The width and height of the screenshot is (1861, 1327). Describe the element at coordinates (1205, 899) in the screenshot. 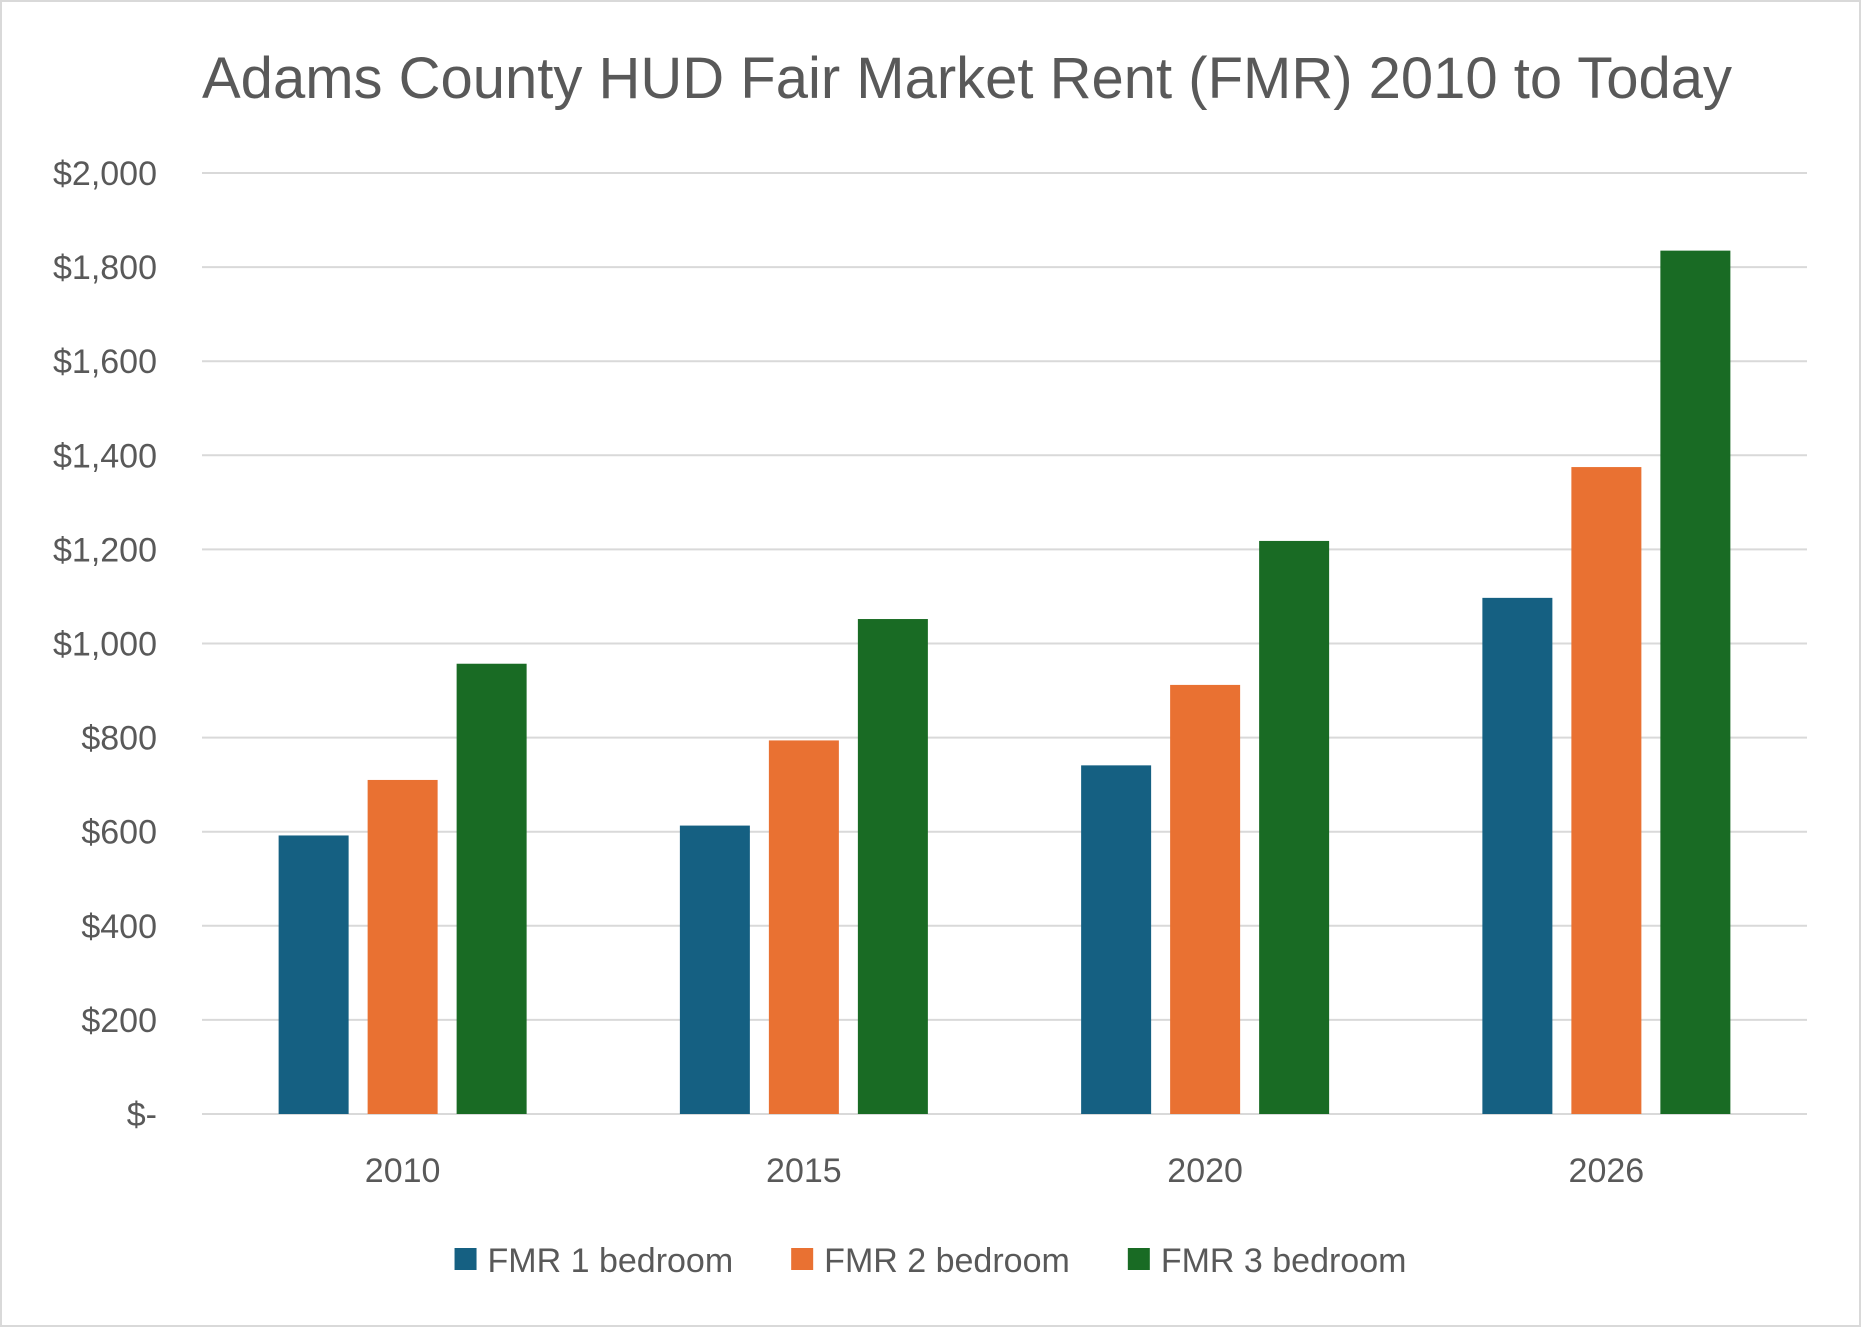

I see `bar-fmr-2-bedroom-2020` at that location.